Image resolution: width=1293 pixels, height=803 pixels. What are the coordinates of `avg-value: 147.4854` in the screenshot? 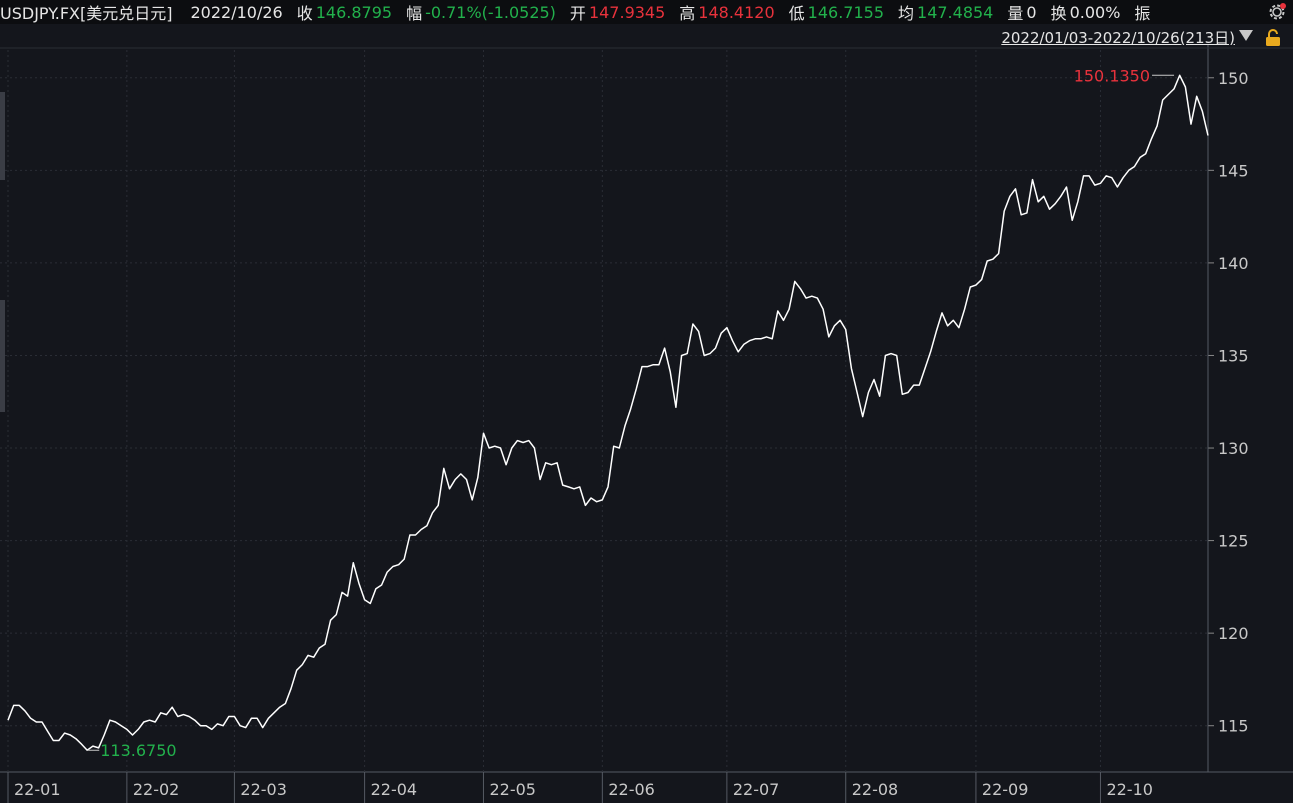 It's located at (955, 12).